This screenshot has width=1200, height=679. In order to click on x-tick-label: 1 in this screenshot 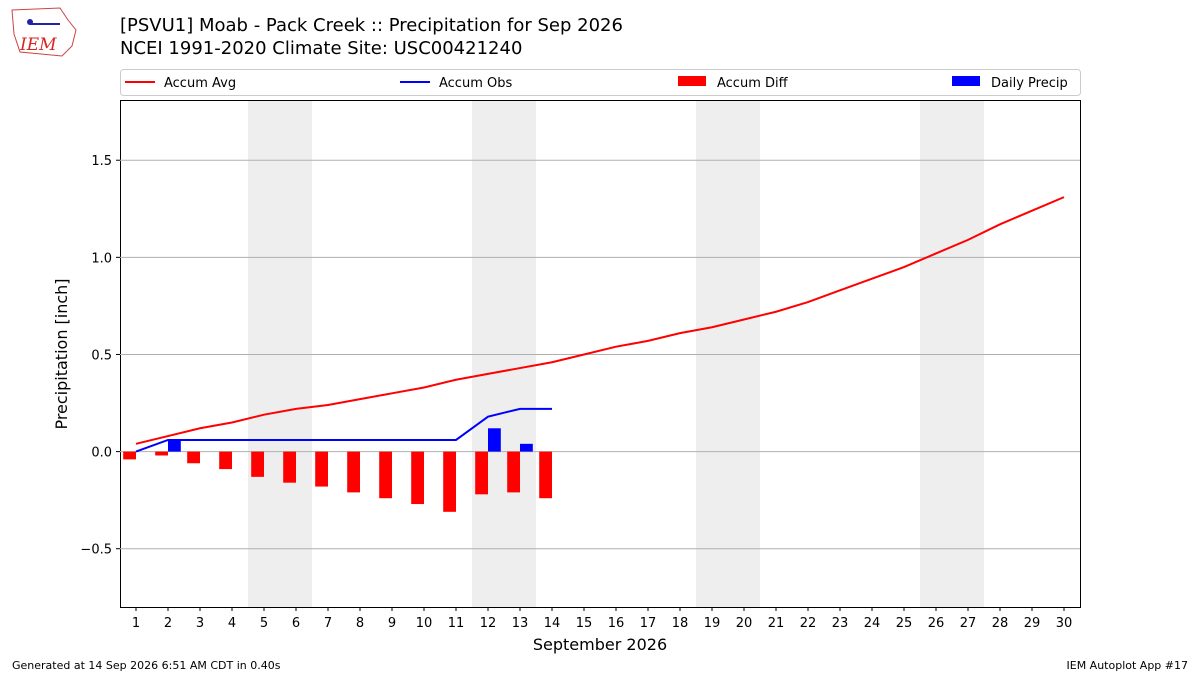, I will do `click(136, 623)`.